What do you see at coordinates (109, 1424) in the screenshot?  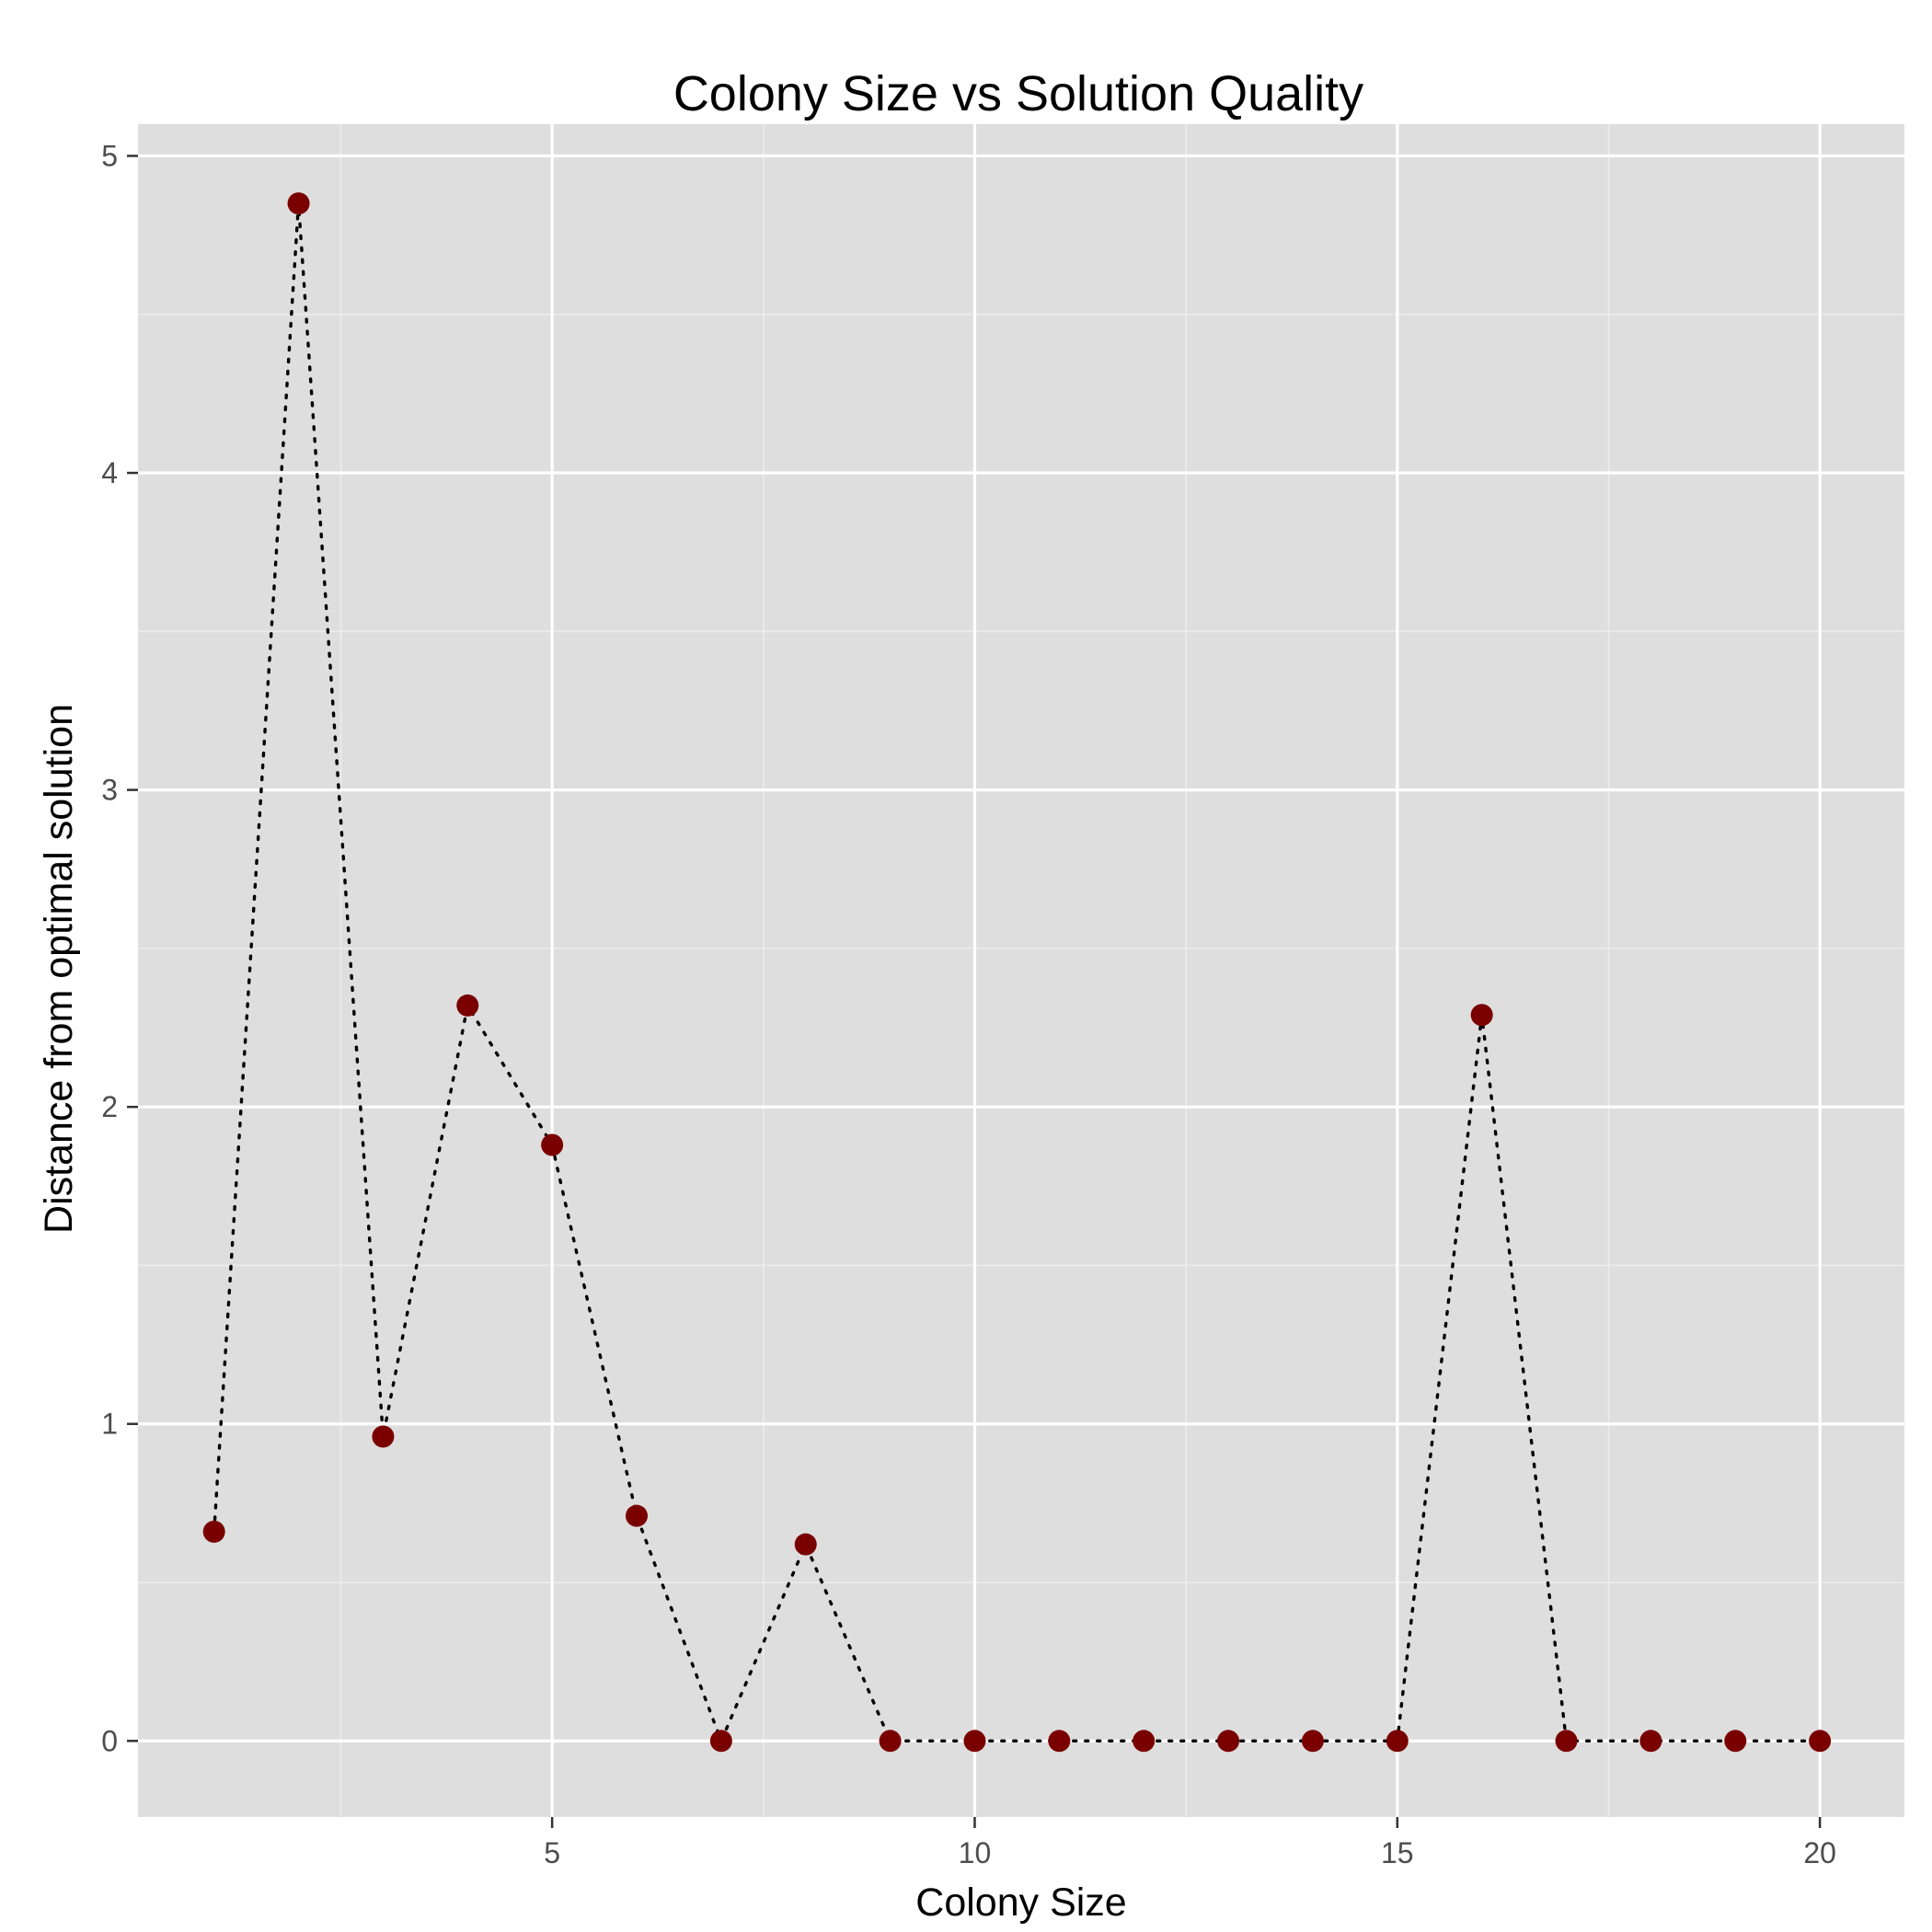 I see `y-tick-label: 1` at bounding box center [109, 1424].